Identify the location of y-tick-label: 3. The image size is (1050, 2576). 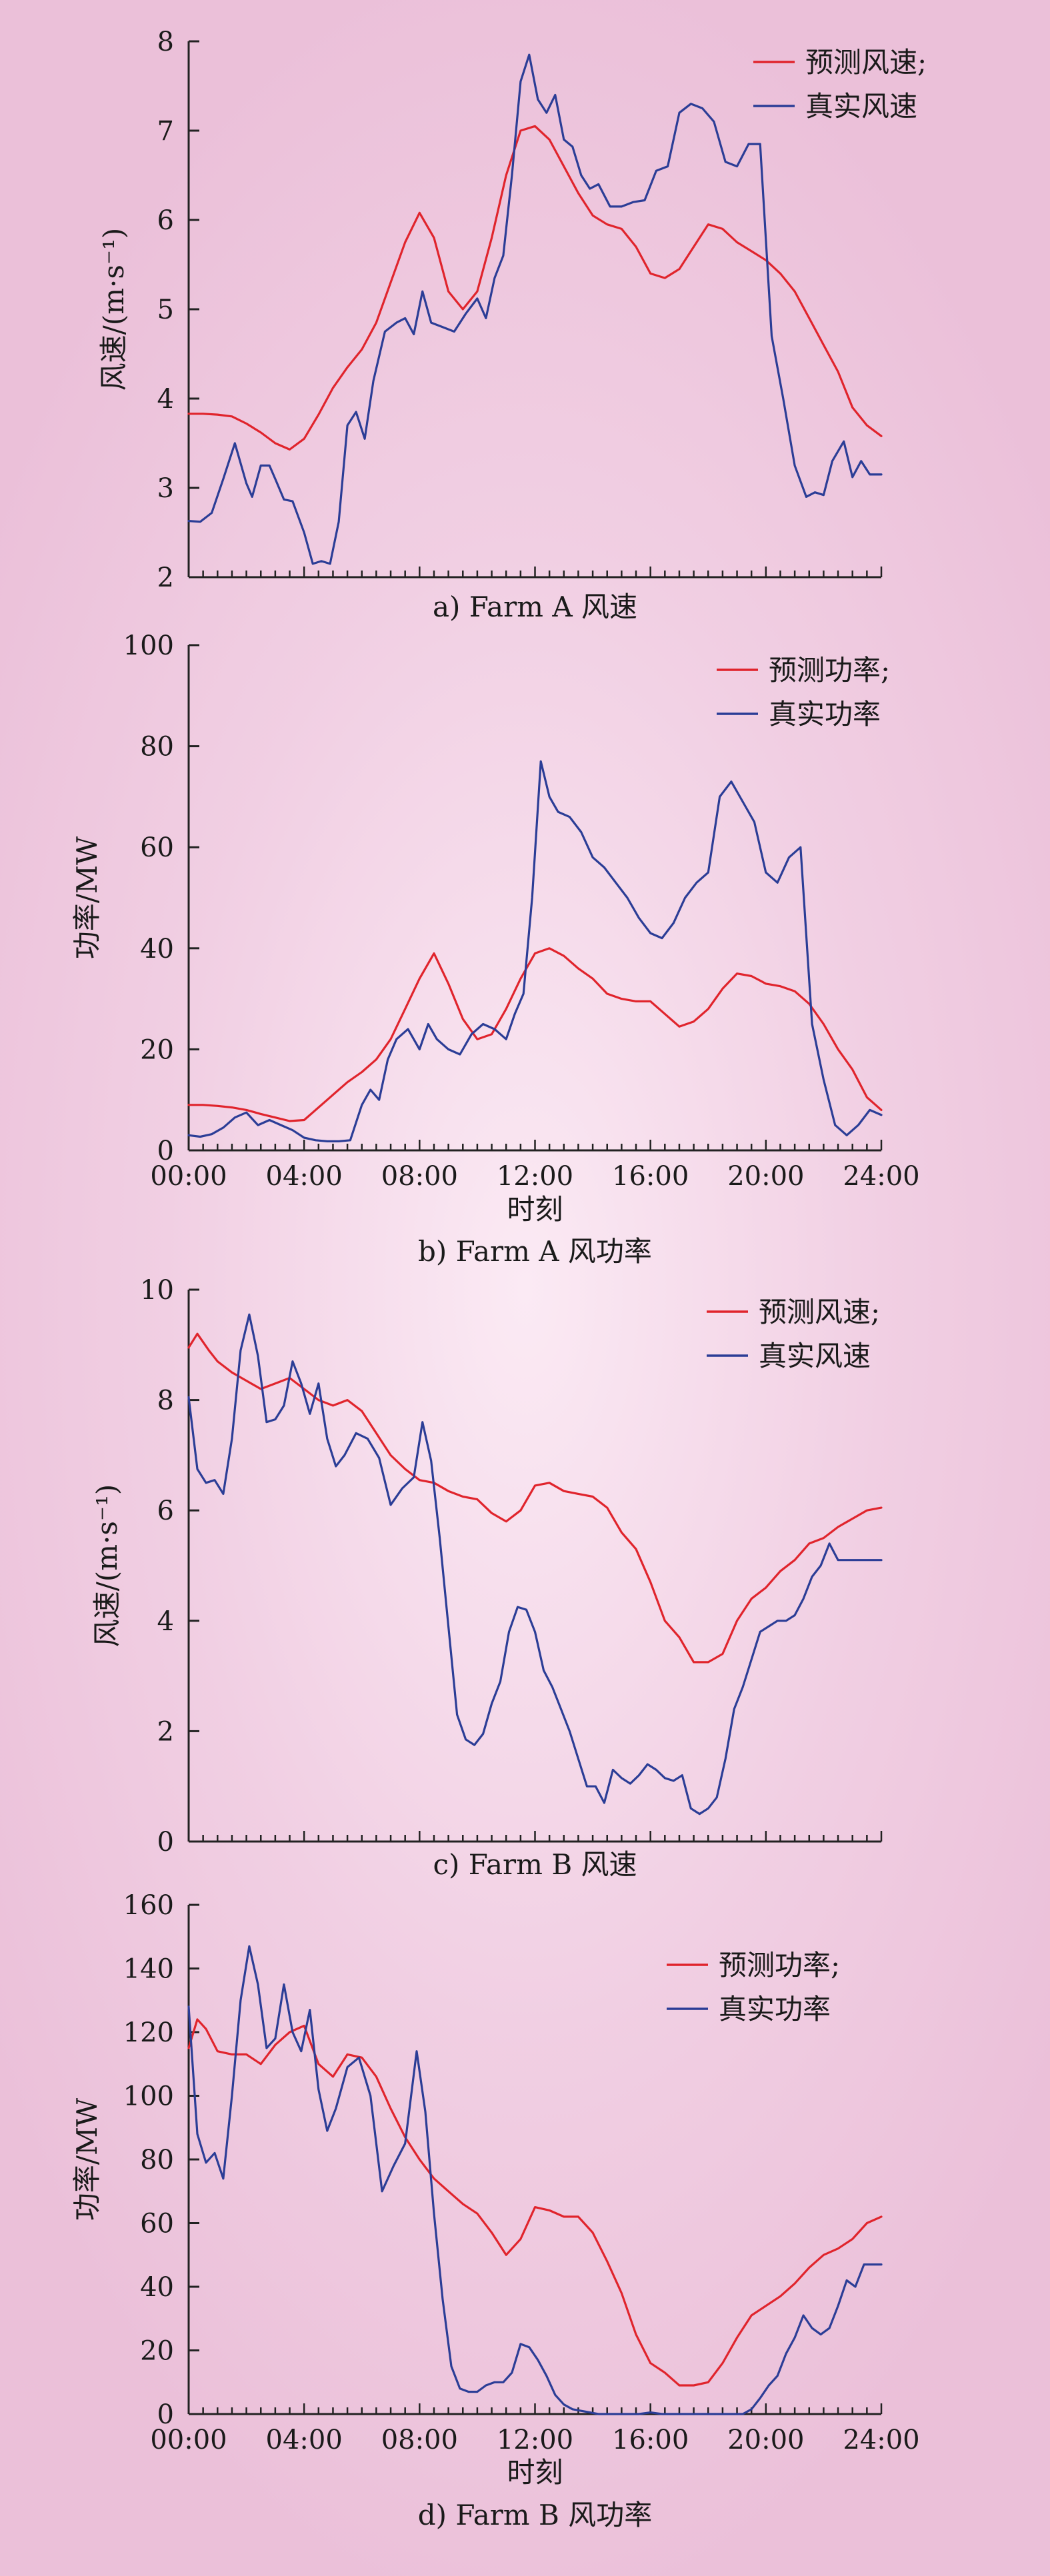
(165, 489).